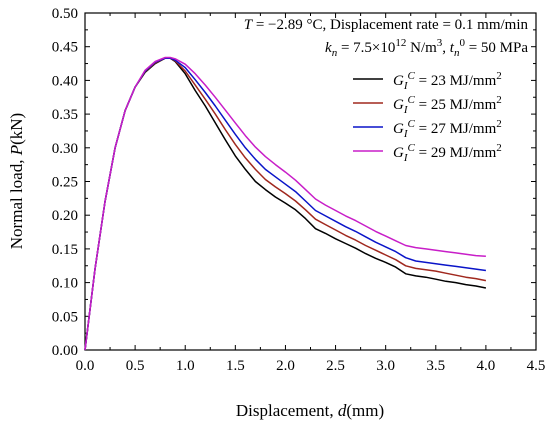 The width and height of the screenshot is (550, 425). I want to click on y-axis-label: Normal load, P(kN), so click(16, 181).